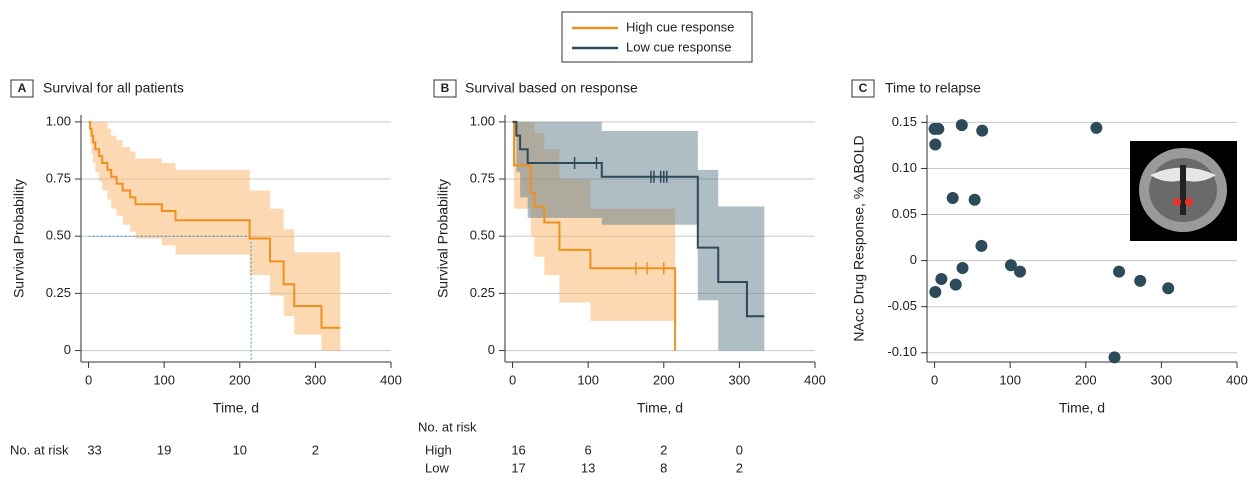 Image resolution: width=1257 pixels, height=485 pixels. Describe the element at coordinates (170, 298) in the screenshot. I see `median-line` at that location.